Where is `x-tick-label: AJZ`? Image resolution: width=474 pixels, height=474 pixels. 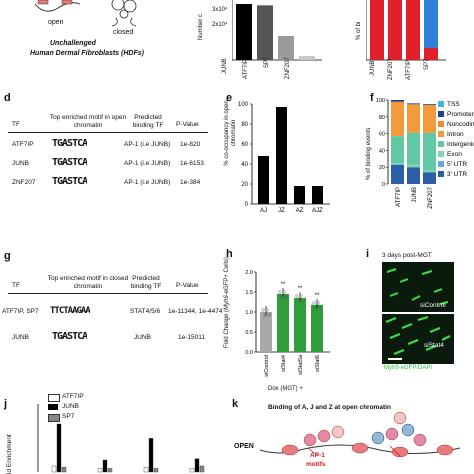
x-tick-label: AJZ is located at coordinates (317, 211).